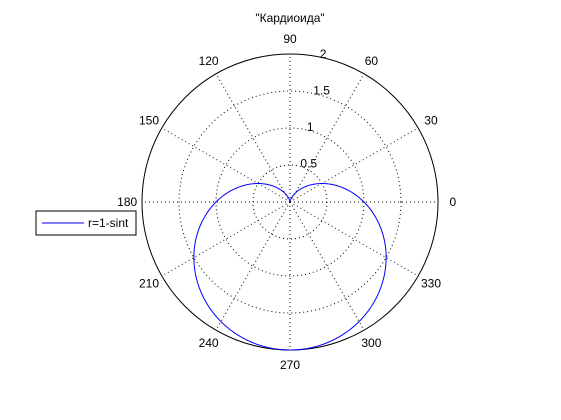 This screenshot has width=561, height=420. What do you see at coordinates (308, 164) in the screenshot?
I see `radial-tick-label-0: 0.5` at bounding box center [308, 164].